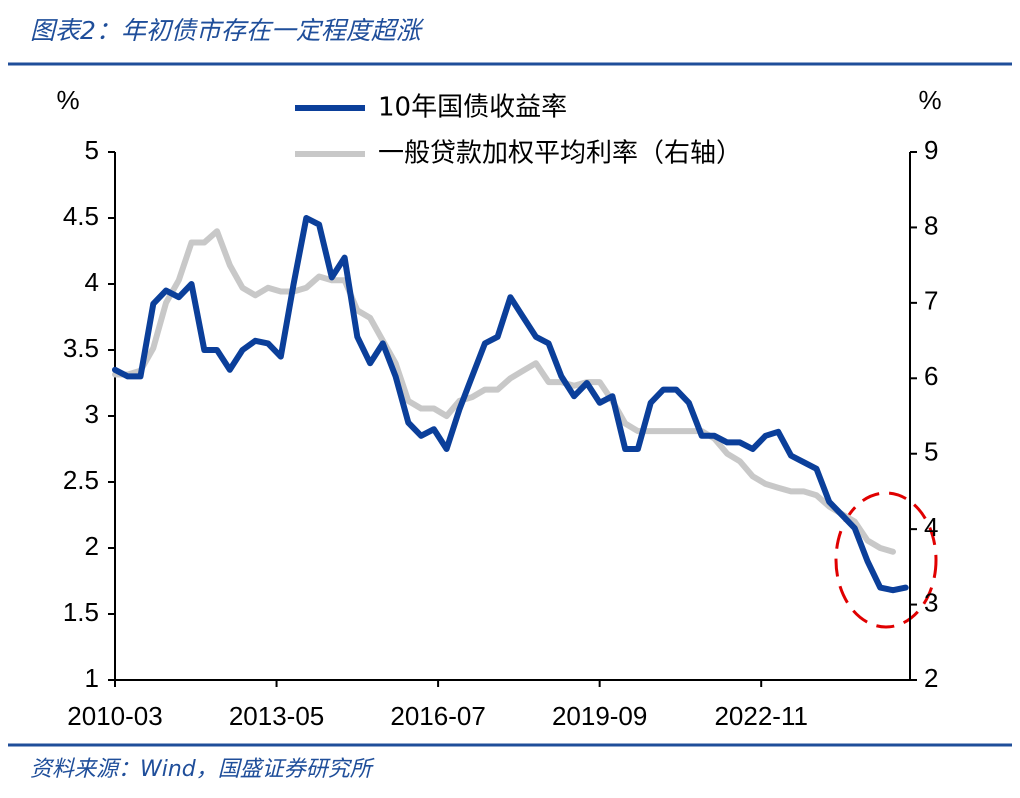 This screenshot has height=798, width=1020. I want to click on y-tick-label: 1.5, so click(81, 612).